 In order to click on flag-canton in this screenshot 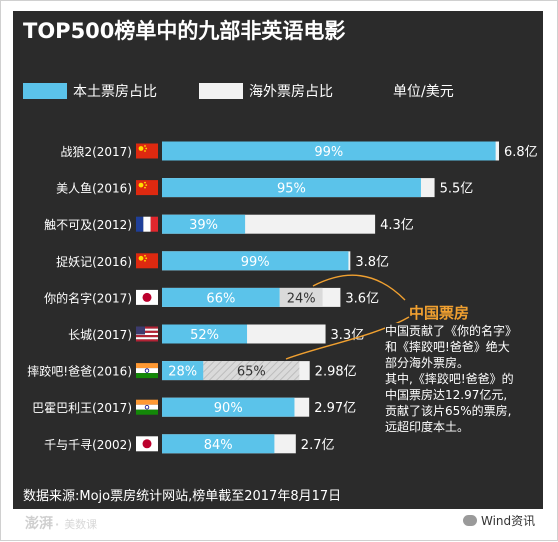, I will do `click(140, 330)`.